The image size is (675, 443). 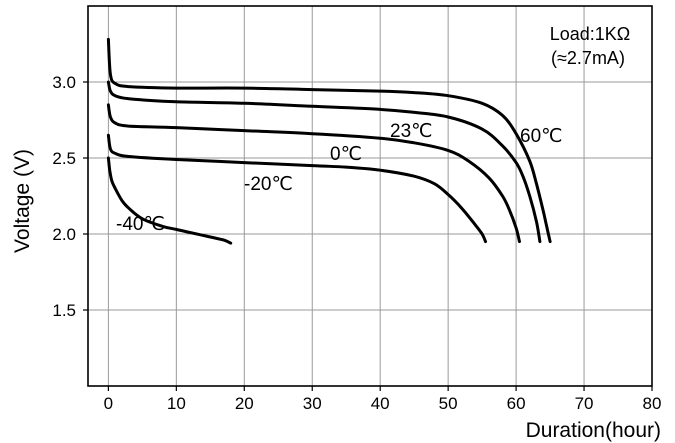 I want to click on series-label-4: -40℃, so click(x=140, y=224).